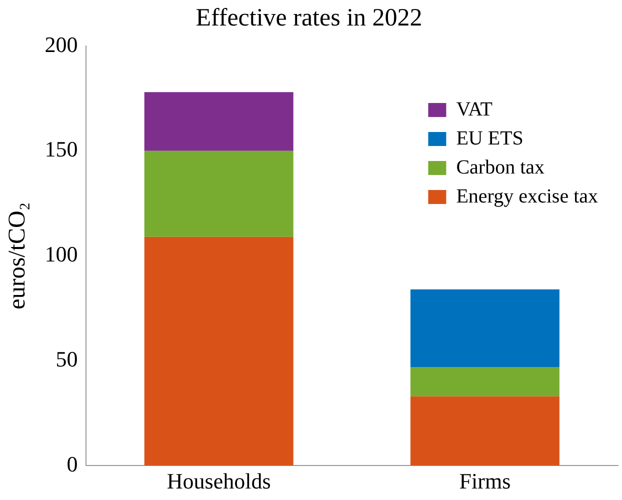 Image resolution: width=622 pixels, height=500 pixels. What do you see at coordinates (61, 149) in the screenshot?
I see `y-tick-label: 150` at bounding box center [61, 149].